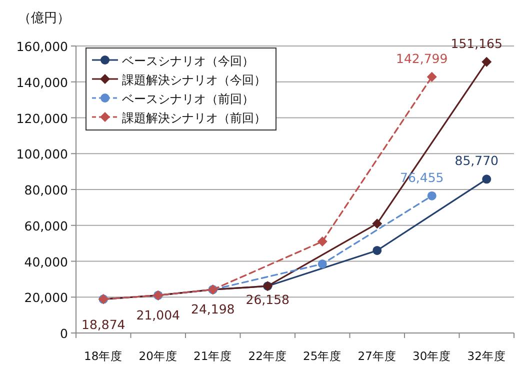 Image resolution: width=527 pixels, height=378 pixels. What do you see at coordinates (476, 43) in the screenshot?
I see `data-label: 151,165` at bounding box center [476, 43].